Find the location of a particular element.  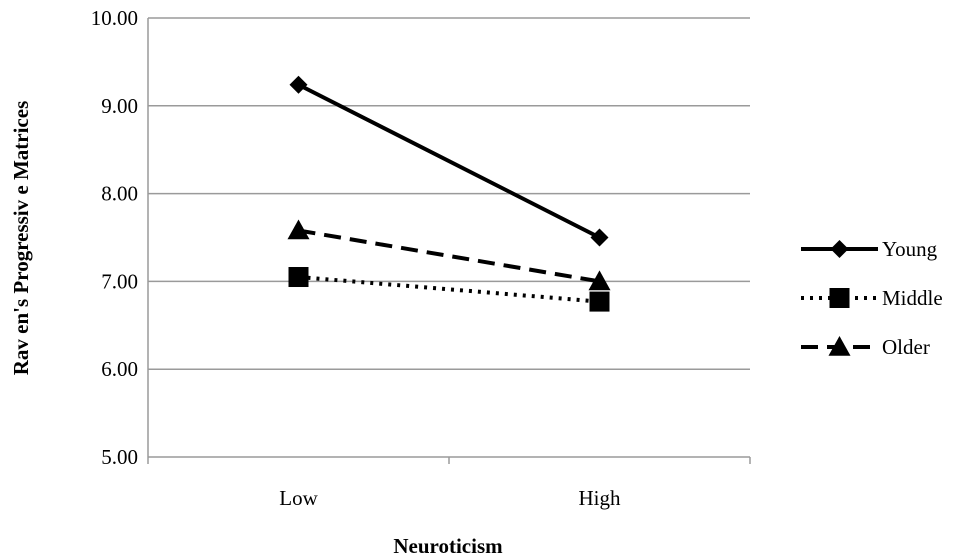

legend: Young Middle Older is located at coordinates (872, 298).